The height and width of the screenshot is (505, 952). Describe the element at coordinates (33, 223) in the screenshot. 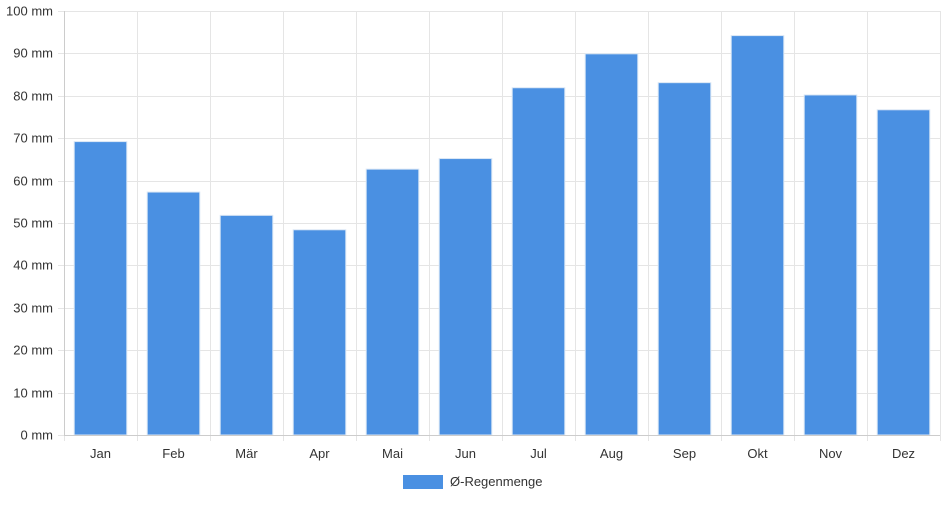

I see `y-tick-label: 50 mm` at that location.